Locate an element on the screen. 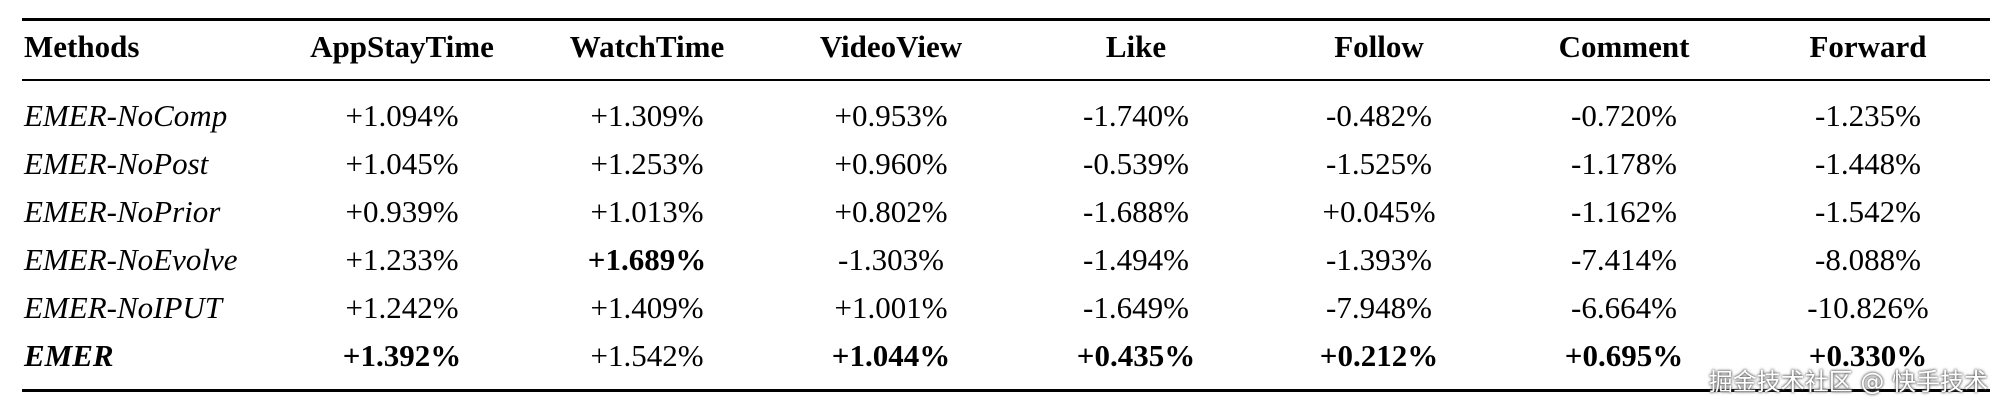 This screenshot has width=2000, height=406. metric-cell: -1.525% is located at coordinates (1379, 163).